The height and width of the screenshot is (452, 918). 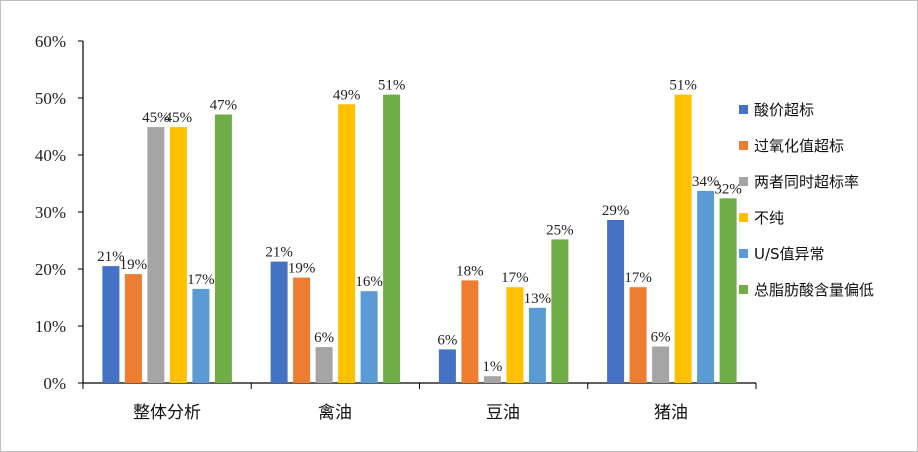 I want to click on legend: 酸价超标 过氧化值超标 两者同时超标率 不纯 U/S值异常 总脂肪酸含量偏低, so click(x=806, y=200).